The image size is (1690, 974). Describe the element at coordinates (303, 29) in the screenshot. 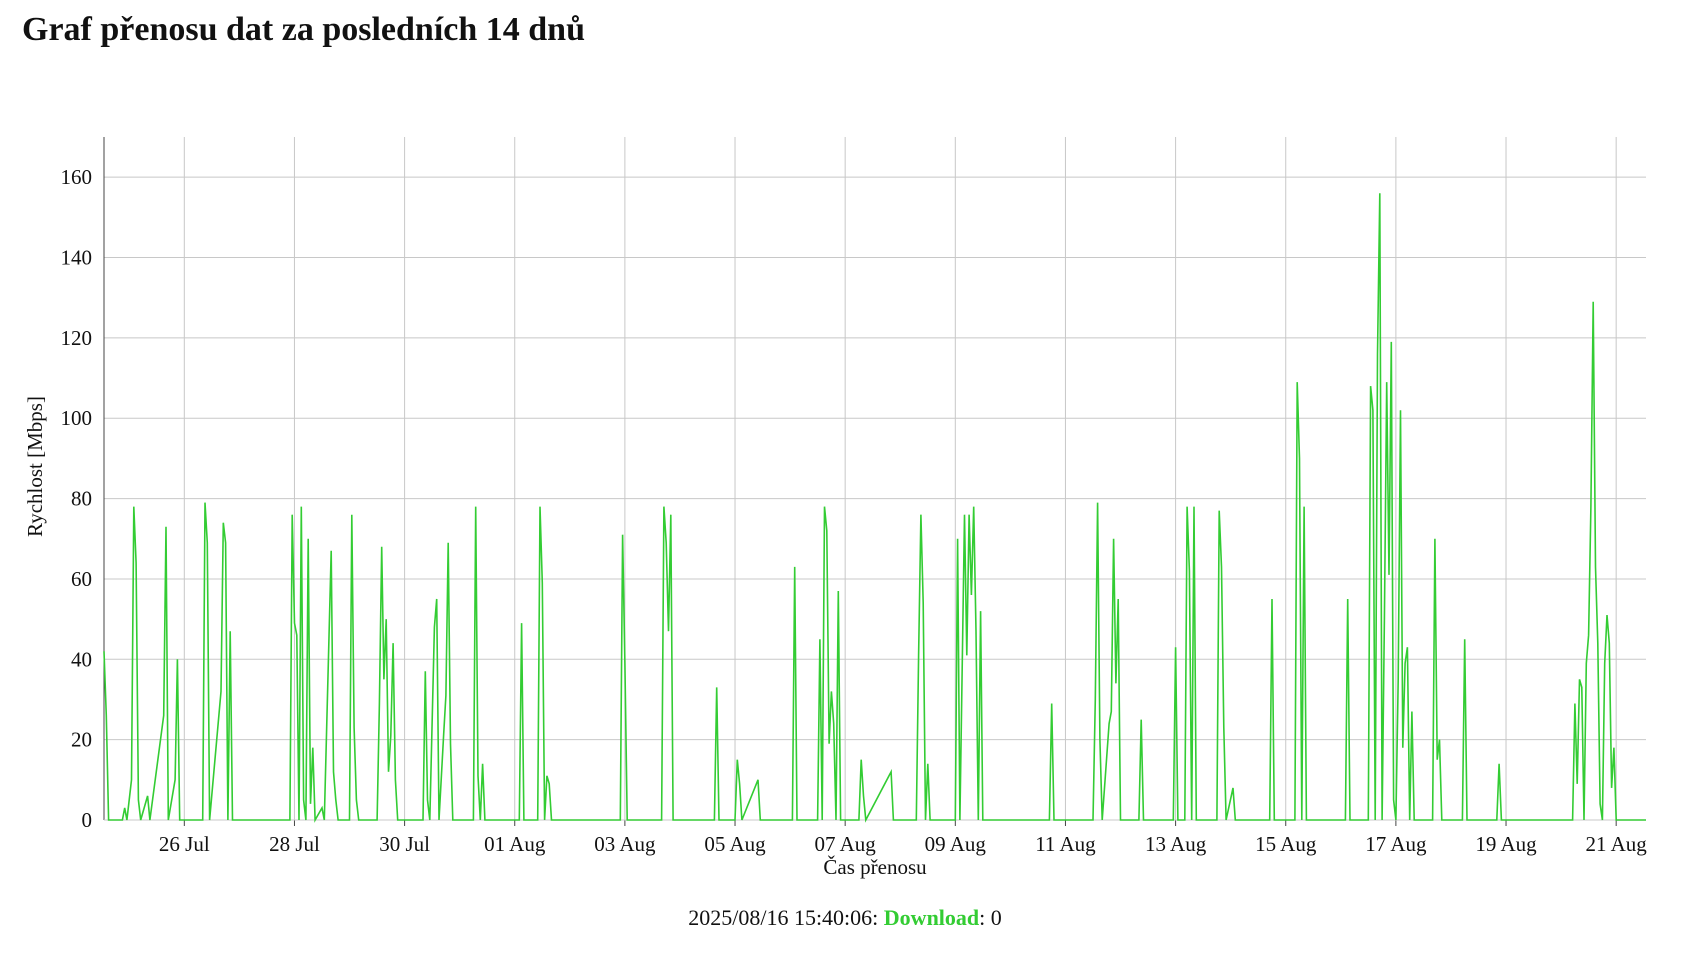

I see `page-title: Graf přenosu dat za posledních 14 dnů` at that location.